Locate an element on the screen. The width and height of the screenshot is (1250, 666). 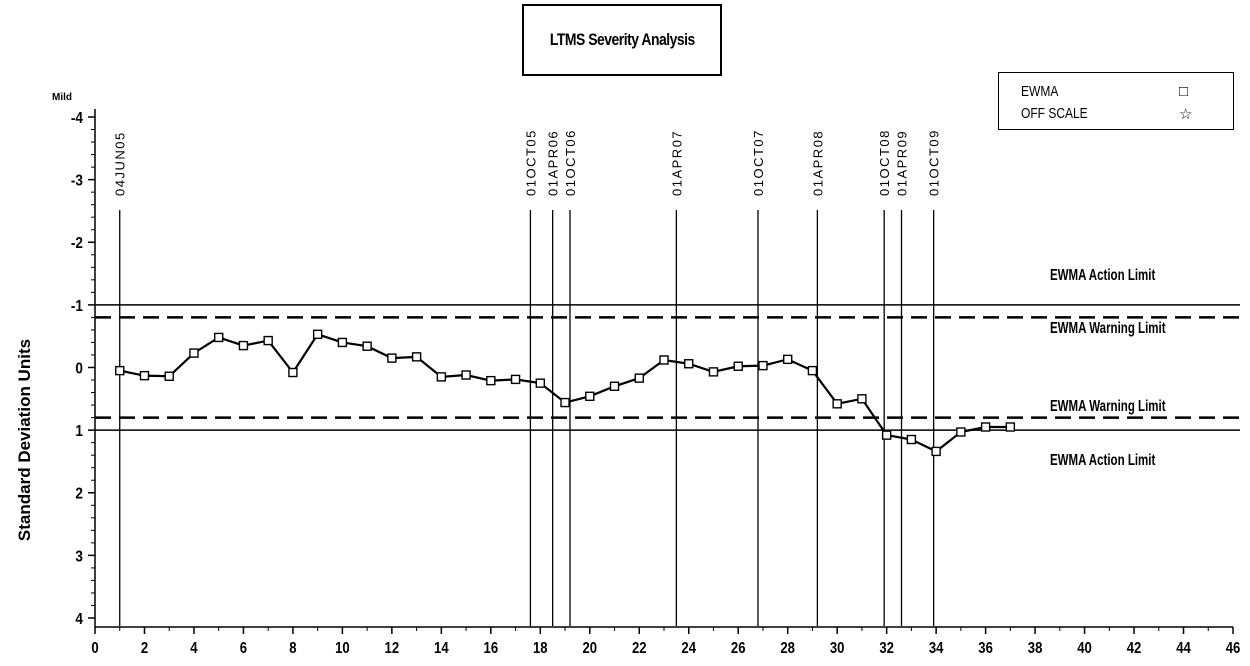
series-ewma is located at coordinates (565, 393).